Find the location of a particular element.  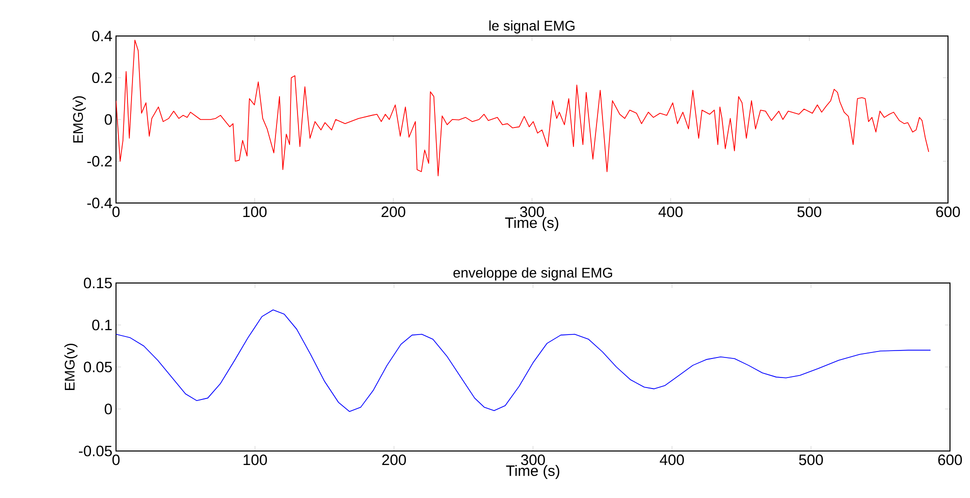

y-tick-label: -0.2 is located at coordinates (99, 161).